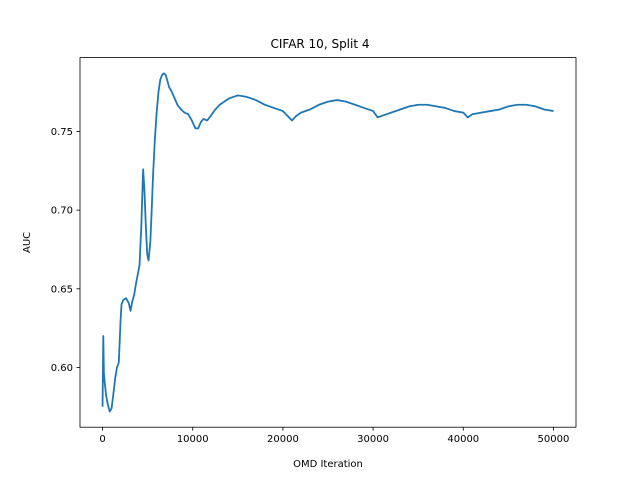 The image size is (640, 480). What do you see at coordinates (373, 439) in the screenshot?
I see `x-tick-label: 30000` at bounding box center [373, 439].